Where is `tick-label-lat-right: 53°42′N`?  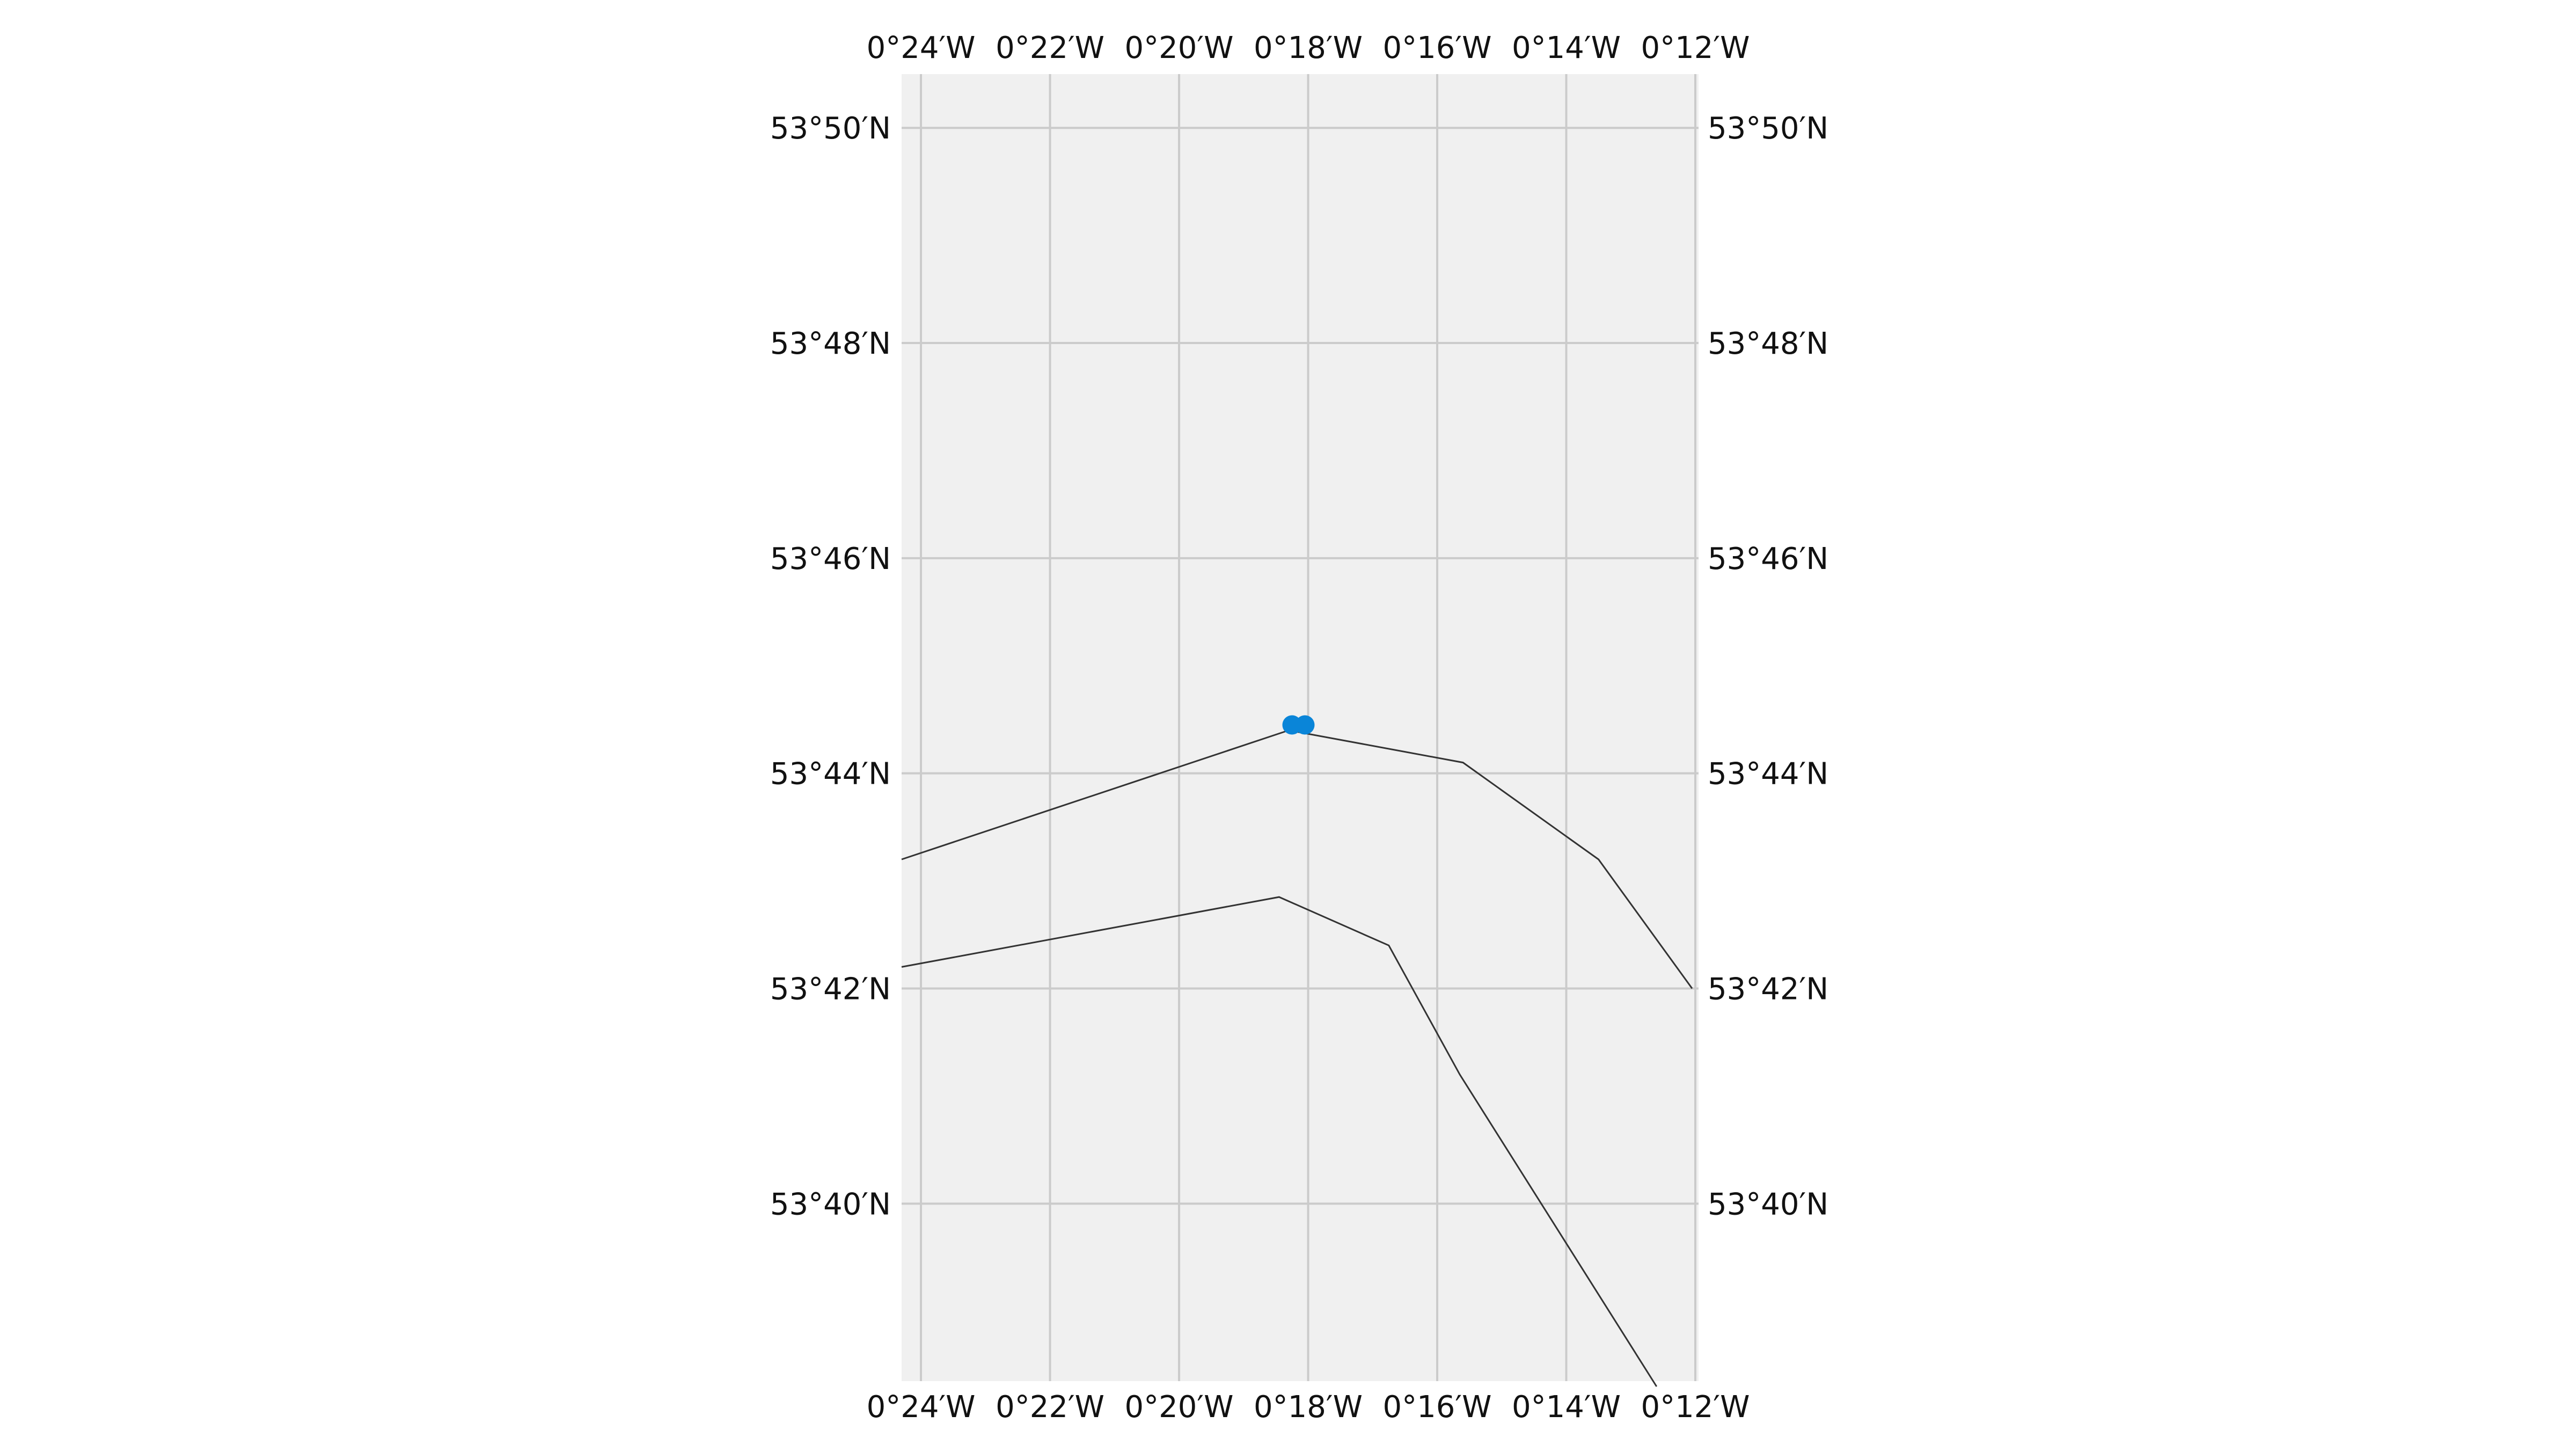
tick-label-lat-right: 53°42′N is located at coordinates (1768, 989).